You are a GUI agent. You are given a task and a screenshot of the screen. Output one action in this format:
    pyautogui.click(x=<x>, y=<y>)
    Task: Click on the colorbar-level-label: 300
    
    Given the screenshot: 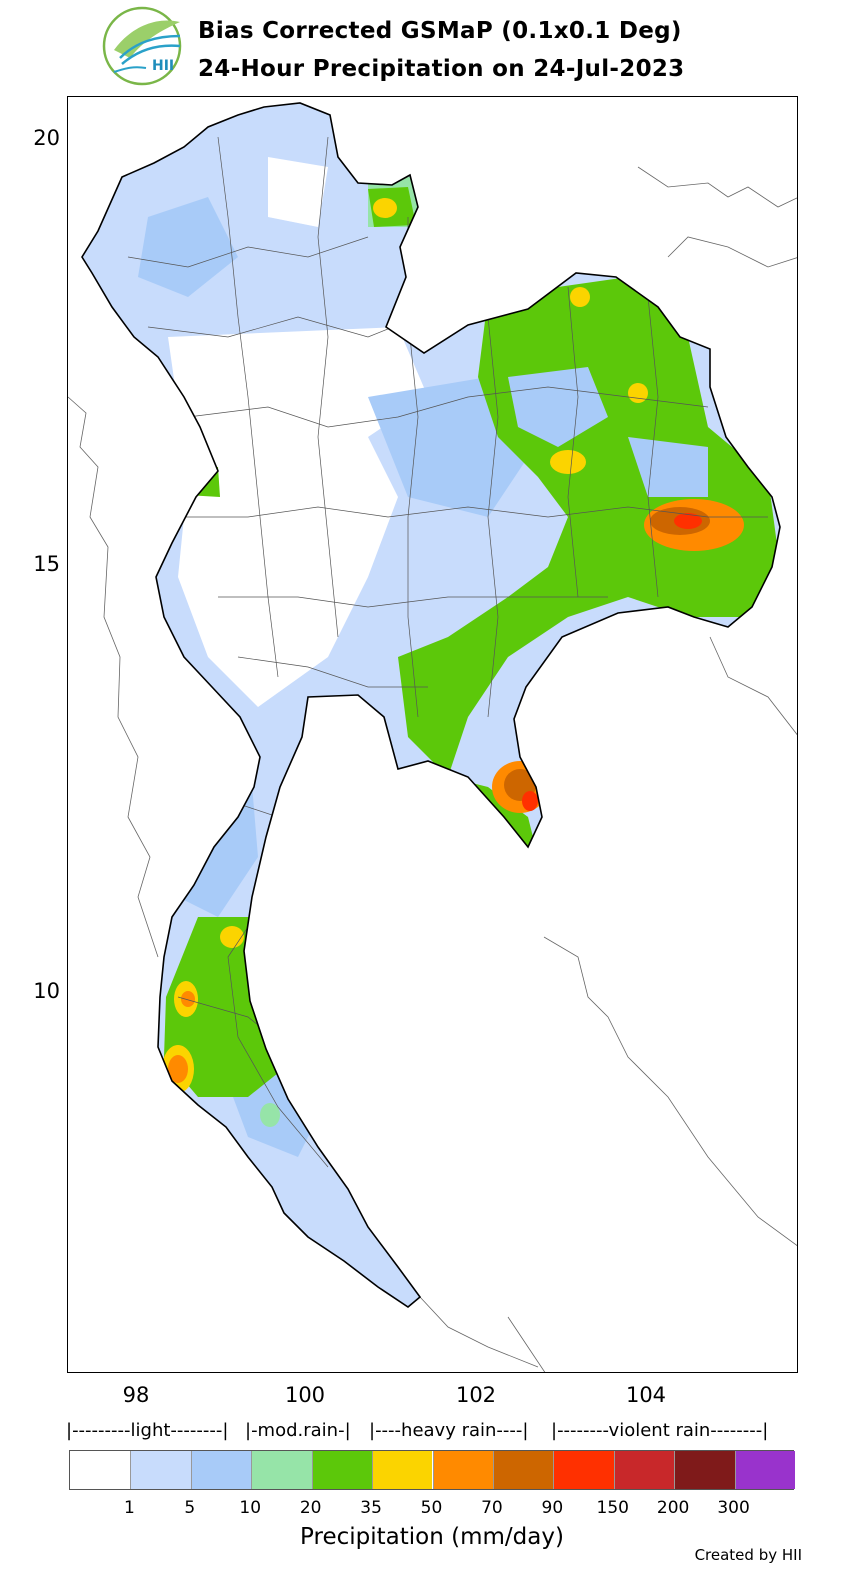 What is the action you would take?
    pyautogui.click(x=733, y=1508)
    